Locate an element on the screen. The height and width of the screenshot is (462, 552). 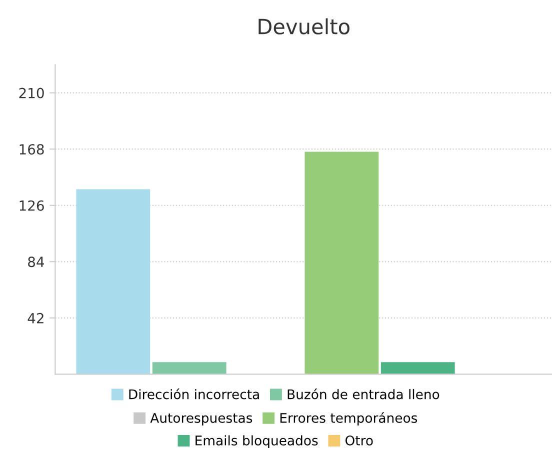
y-tick-label: 210 is located at coordinates (31, 93).